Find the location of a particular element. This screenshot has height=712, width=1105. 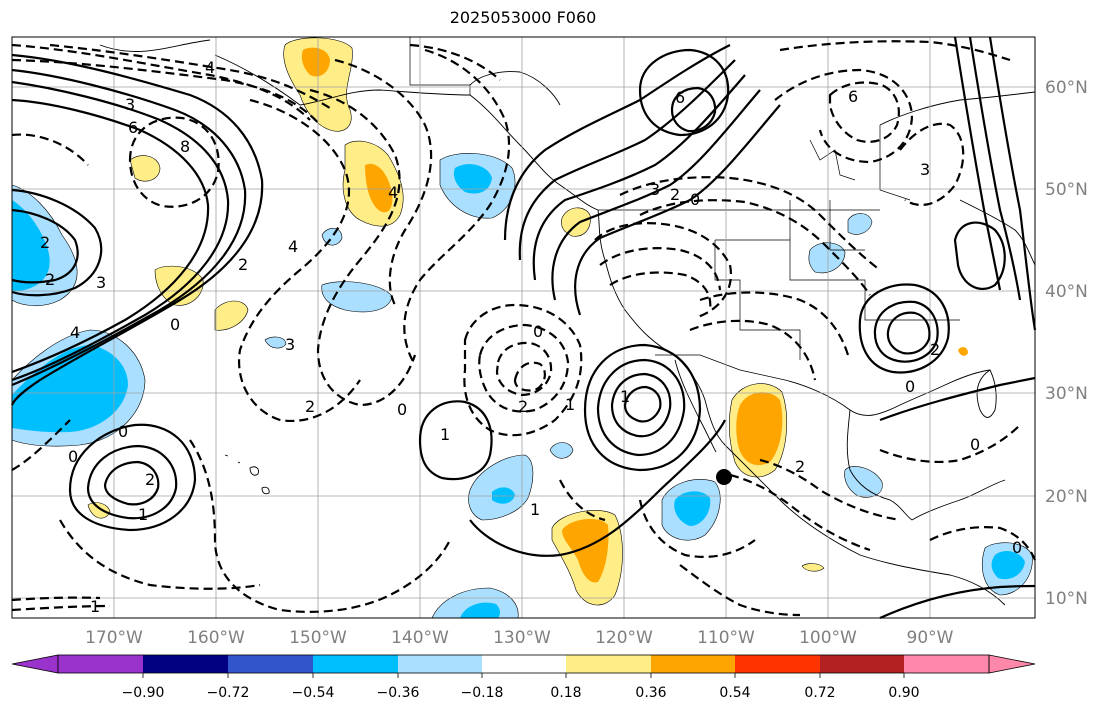

lon-label: 170°W is located at coordinates (114, 638).